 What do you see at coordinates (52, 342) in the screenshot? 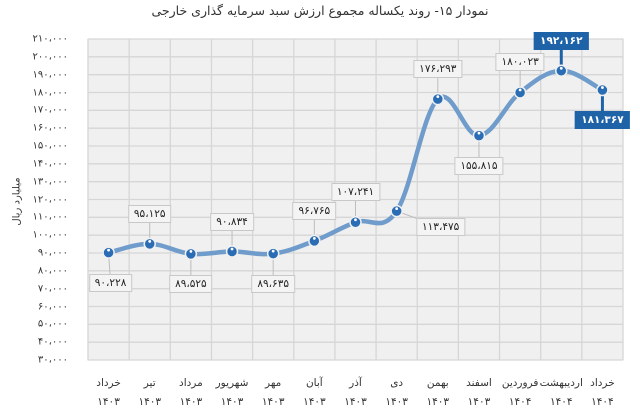
I see `y-tick-label: ۴۰،۰۰۰` at bounding box center [52, 342].